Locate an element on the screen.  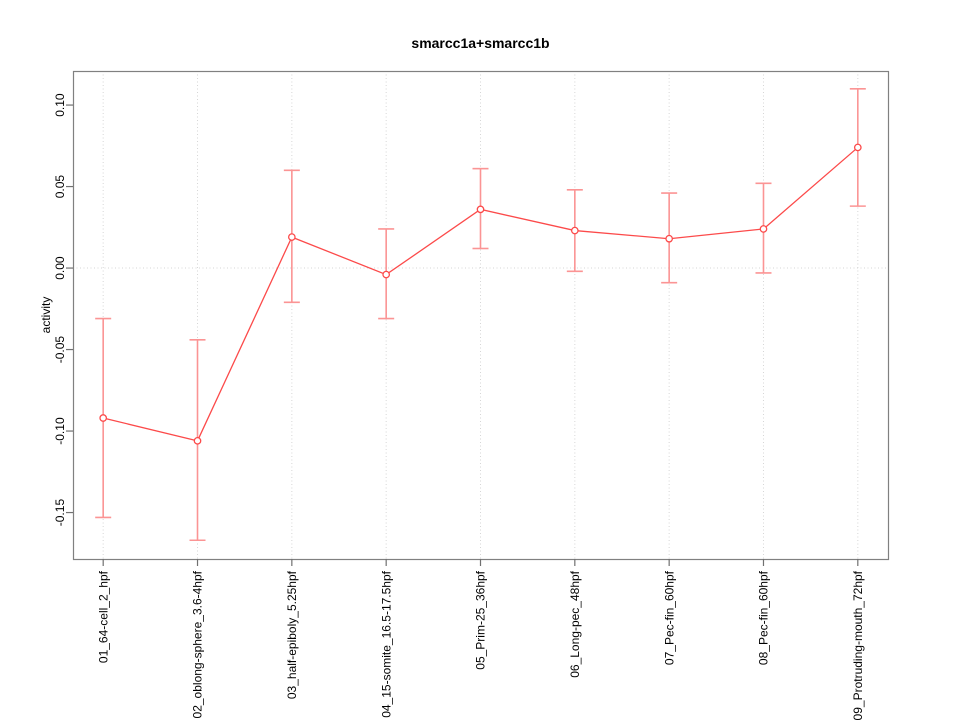
y-tick-label: 0.05 is located at coordinates (60, 187).